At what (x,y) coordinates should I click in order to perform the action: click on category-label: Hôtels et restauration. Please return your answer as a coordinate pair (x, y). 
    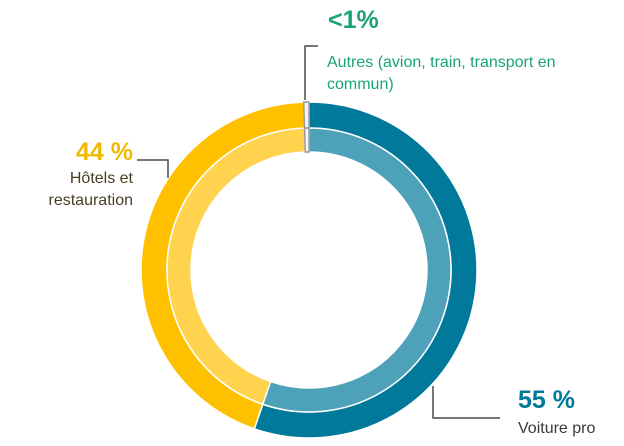
    Looking at the image, I should click on (91, 189).